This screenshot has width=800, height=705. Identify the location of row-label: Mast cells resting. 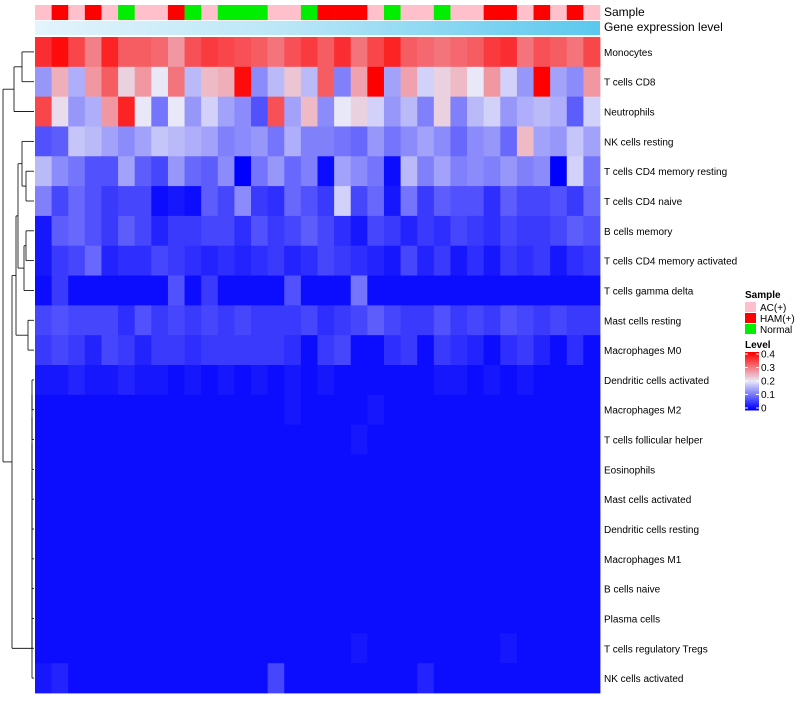
(642, 321).